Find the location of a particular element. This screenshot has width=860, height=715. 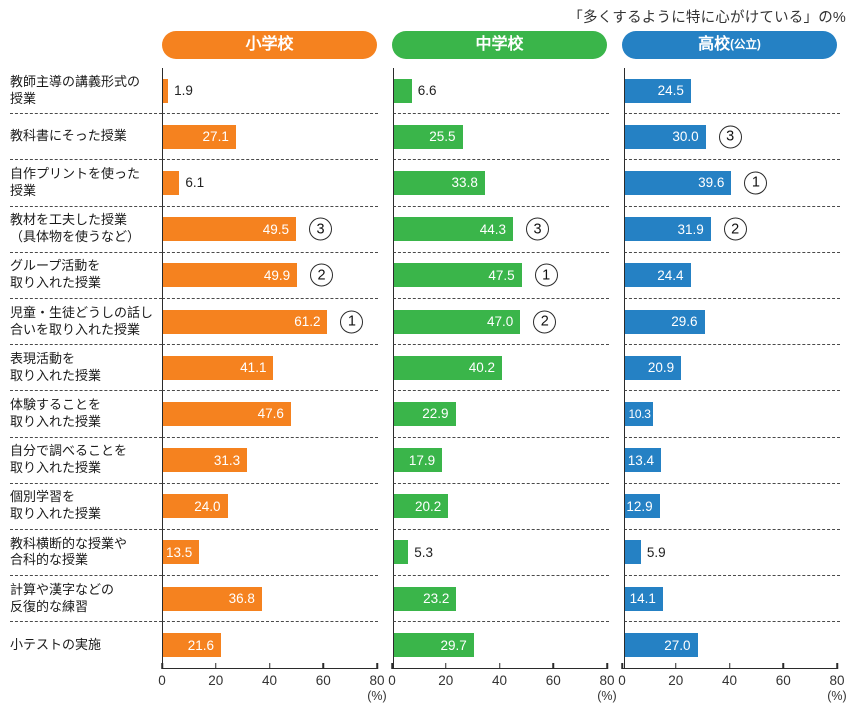

axis-tick-label: 20 is located at coordinates (446, 681).